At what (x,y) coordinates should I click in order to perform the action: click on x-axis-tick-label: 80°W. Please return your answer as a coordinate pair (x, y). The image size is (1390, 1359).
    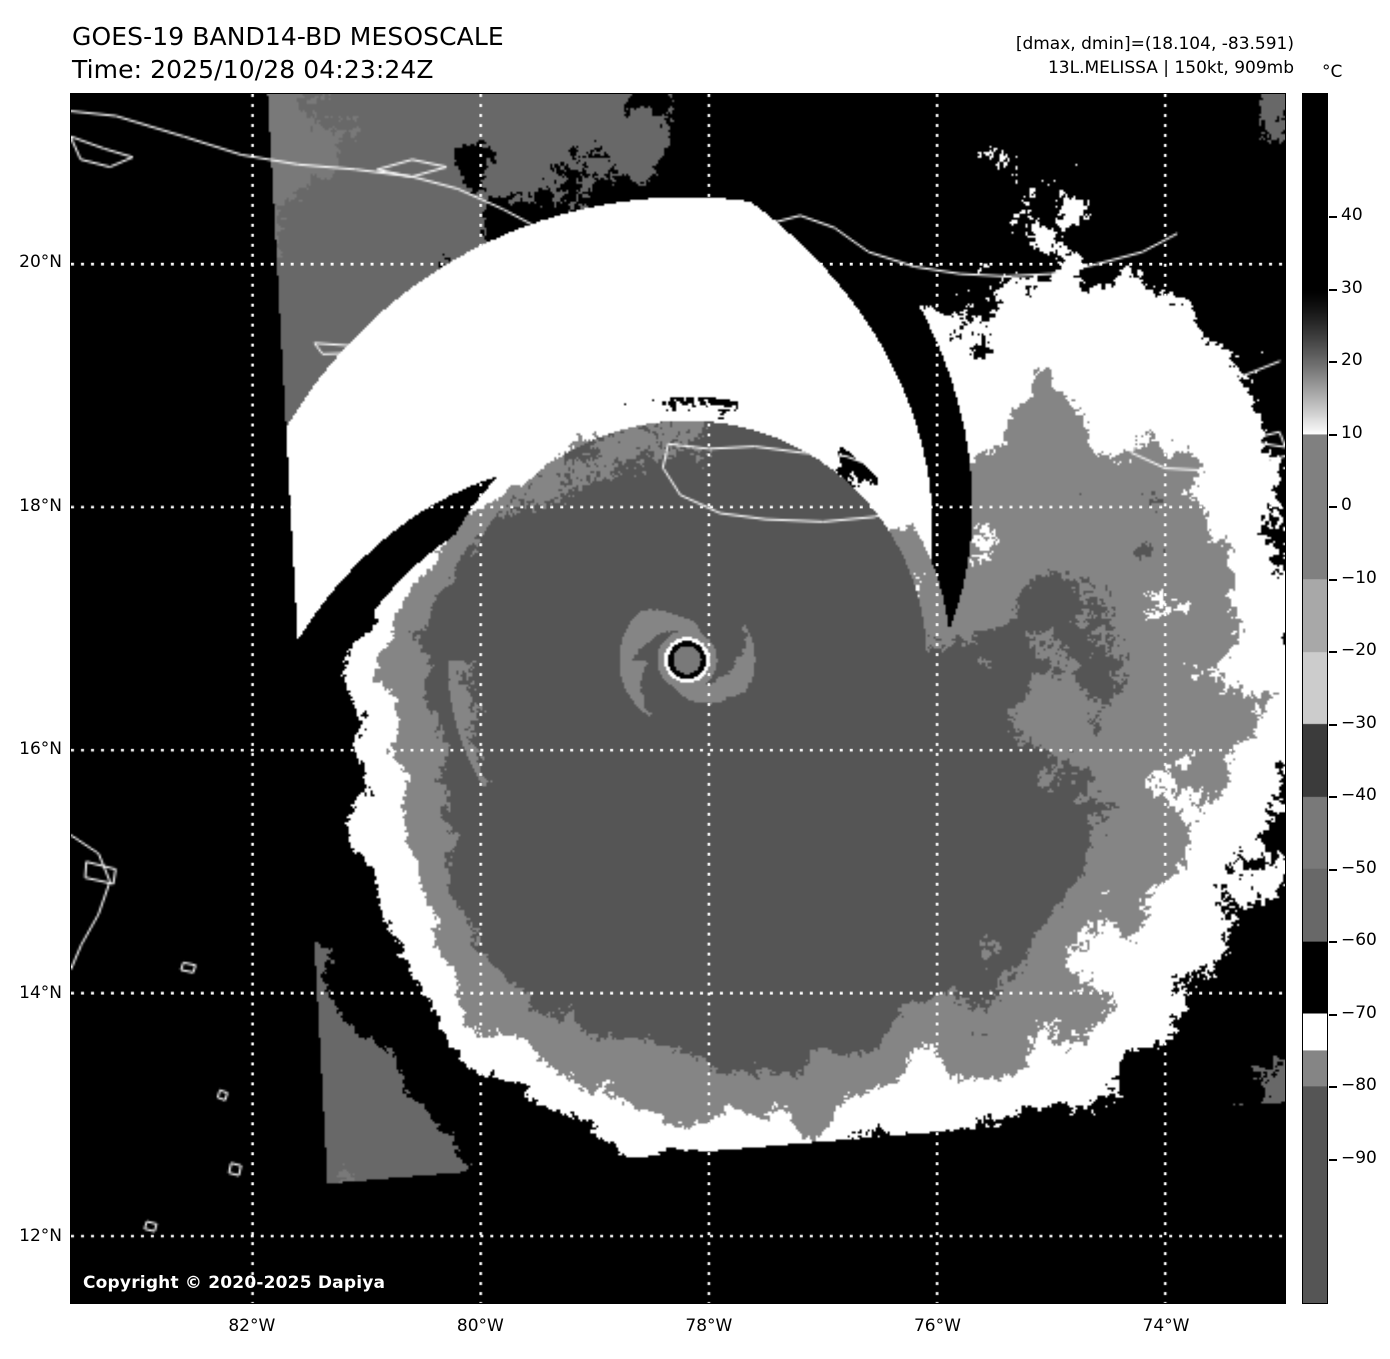
    Looking at the image, I should click on (480, 1326).